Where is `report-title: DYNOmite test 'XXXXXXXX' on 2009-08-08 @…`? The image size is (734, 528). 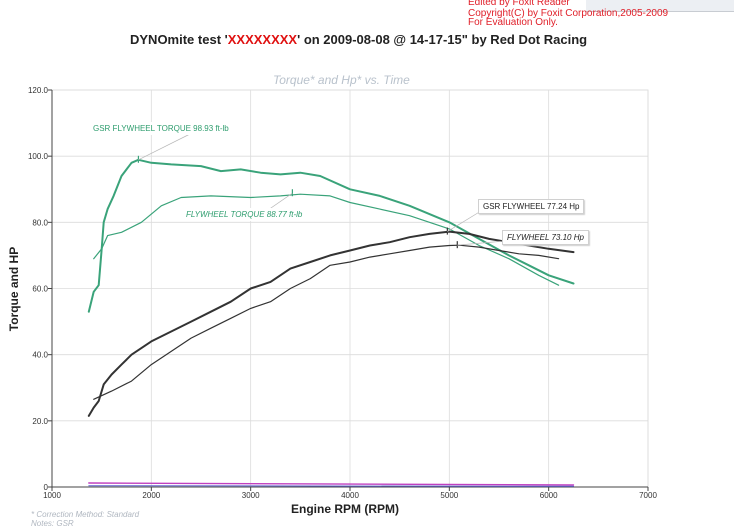
report-title: DYNOmite test 'XXXXXXXX' on 2009-08-08 @… is located at coordinates (358, 39).